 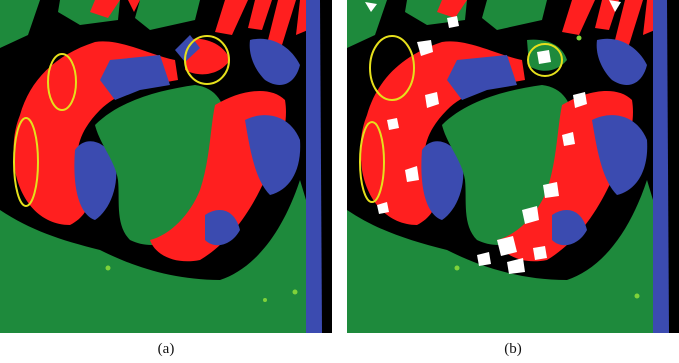 What do you see at coordinates (166, 349) in the screenshot?
I see `caption-a: (a)` at bounding box center [166, 349].